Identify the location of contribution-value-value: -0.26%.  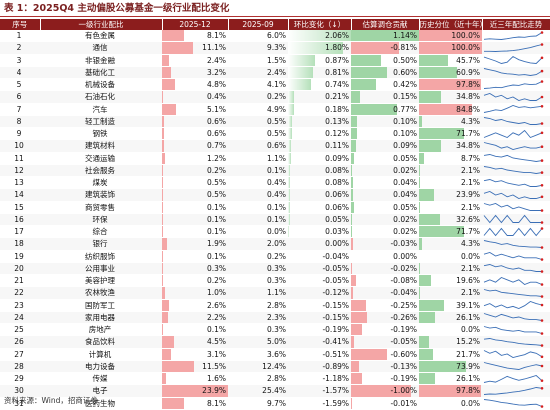
(403, 317).